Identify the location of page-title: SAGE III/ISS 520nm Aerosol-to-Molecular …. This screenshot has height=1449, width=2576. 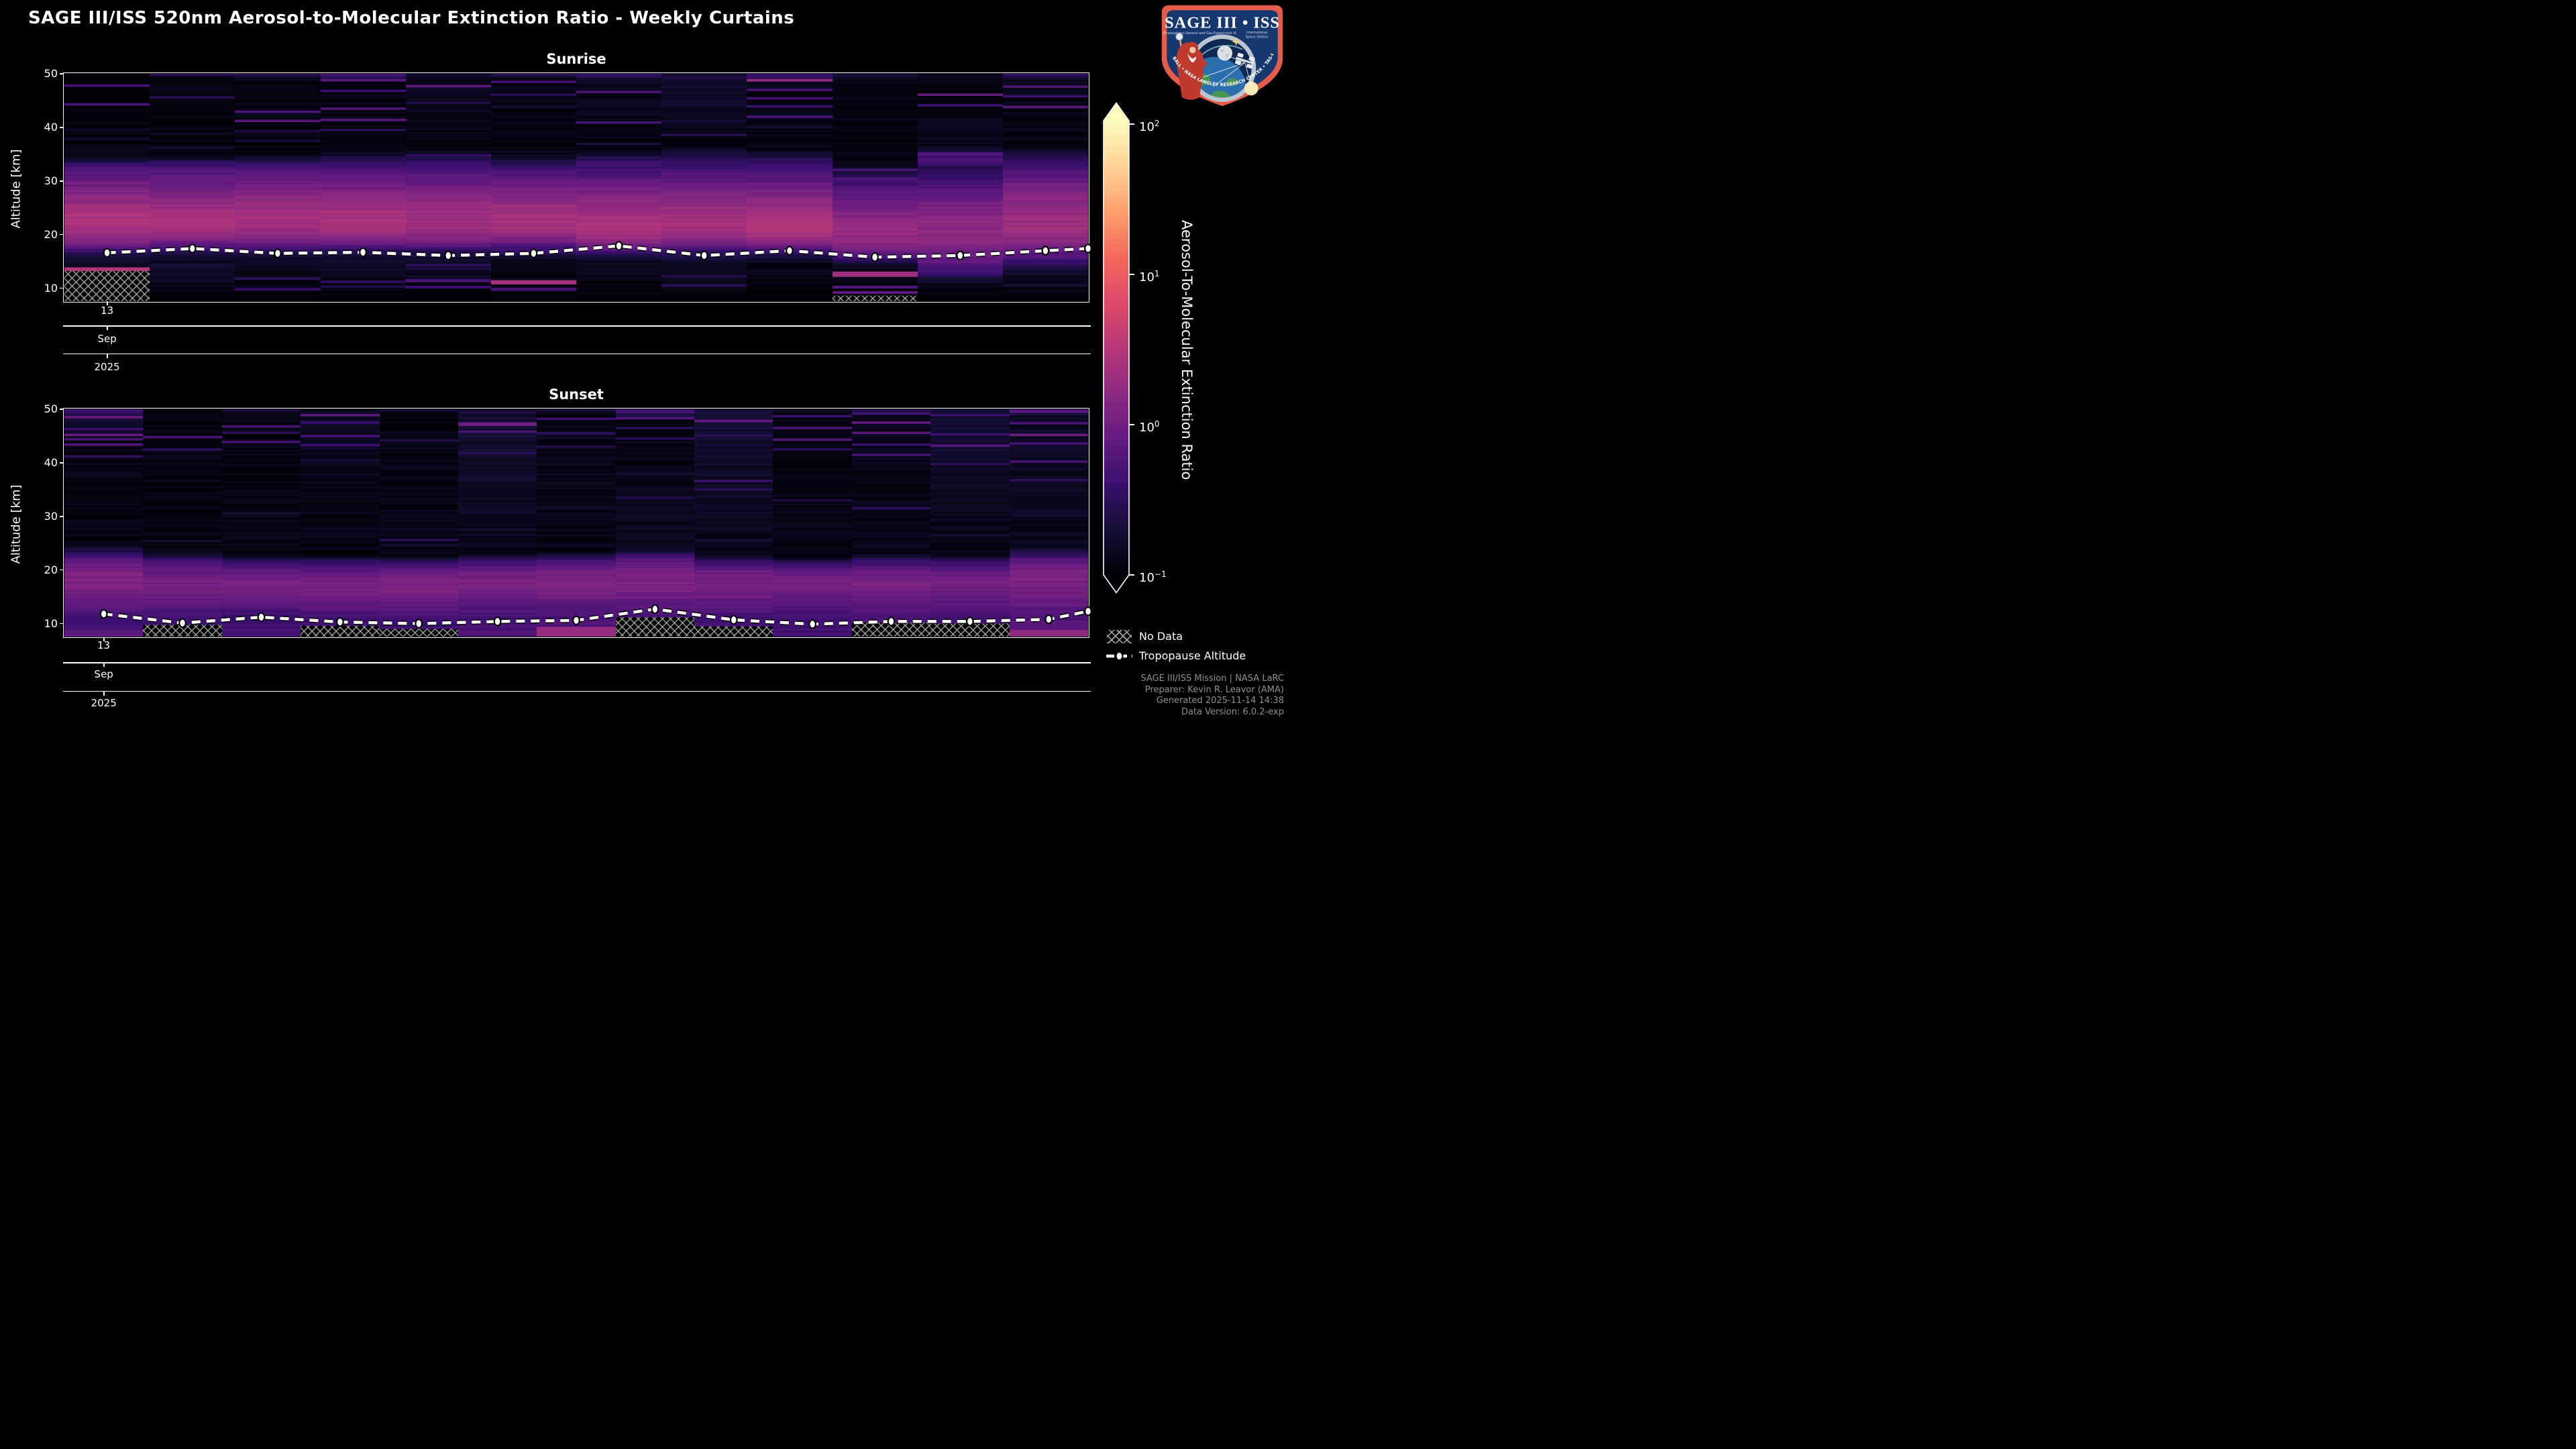
(411, 18).